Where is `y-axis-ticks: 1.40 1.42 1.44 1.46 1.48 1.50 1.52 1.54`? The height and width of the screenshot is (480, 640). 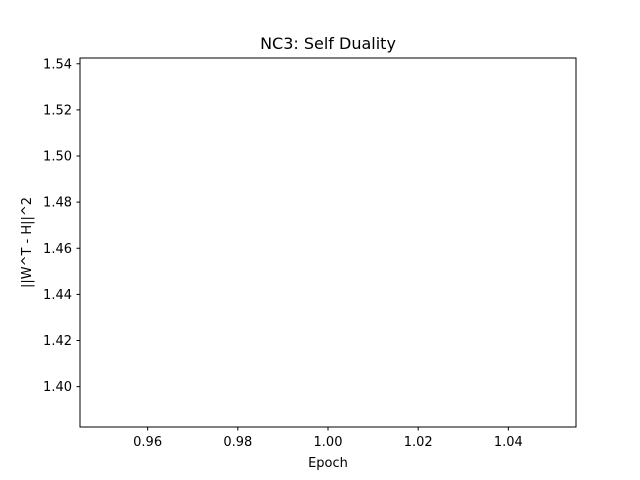
y-axis-ticks: 1.40 1.42 1.44 1.46 1.48 1.50 1.52 1.54 is located at coordinates (61, 226).